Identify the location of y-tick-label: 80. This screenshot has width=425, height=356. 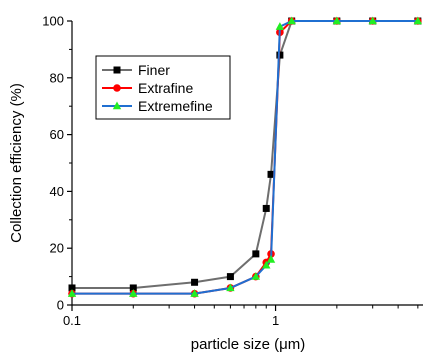
(57, 77).